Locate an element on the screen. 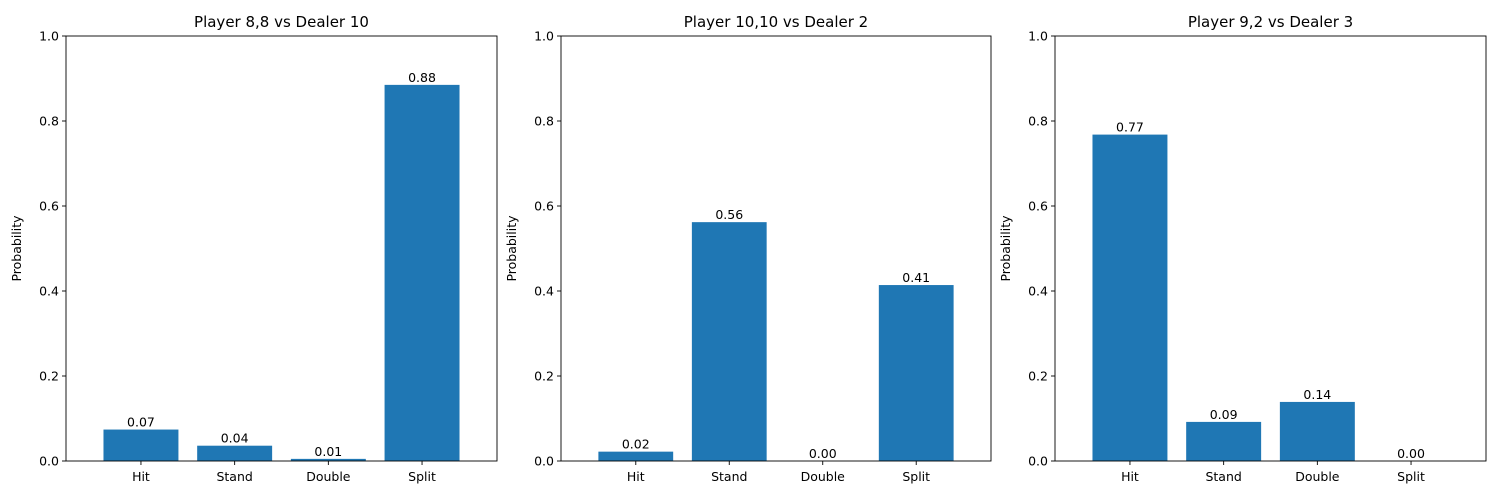 The image size is (1500, 500). data-label: 0.09 is located at coordinates (1224, 414).